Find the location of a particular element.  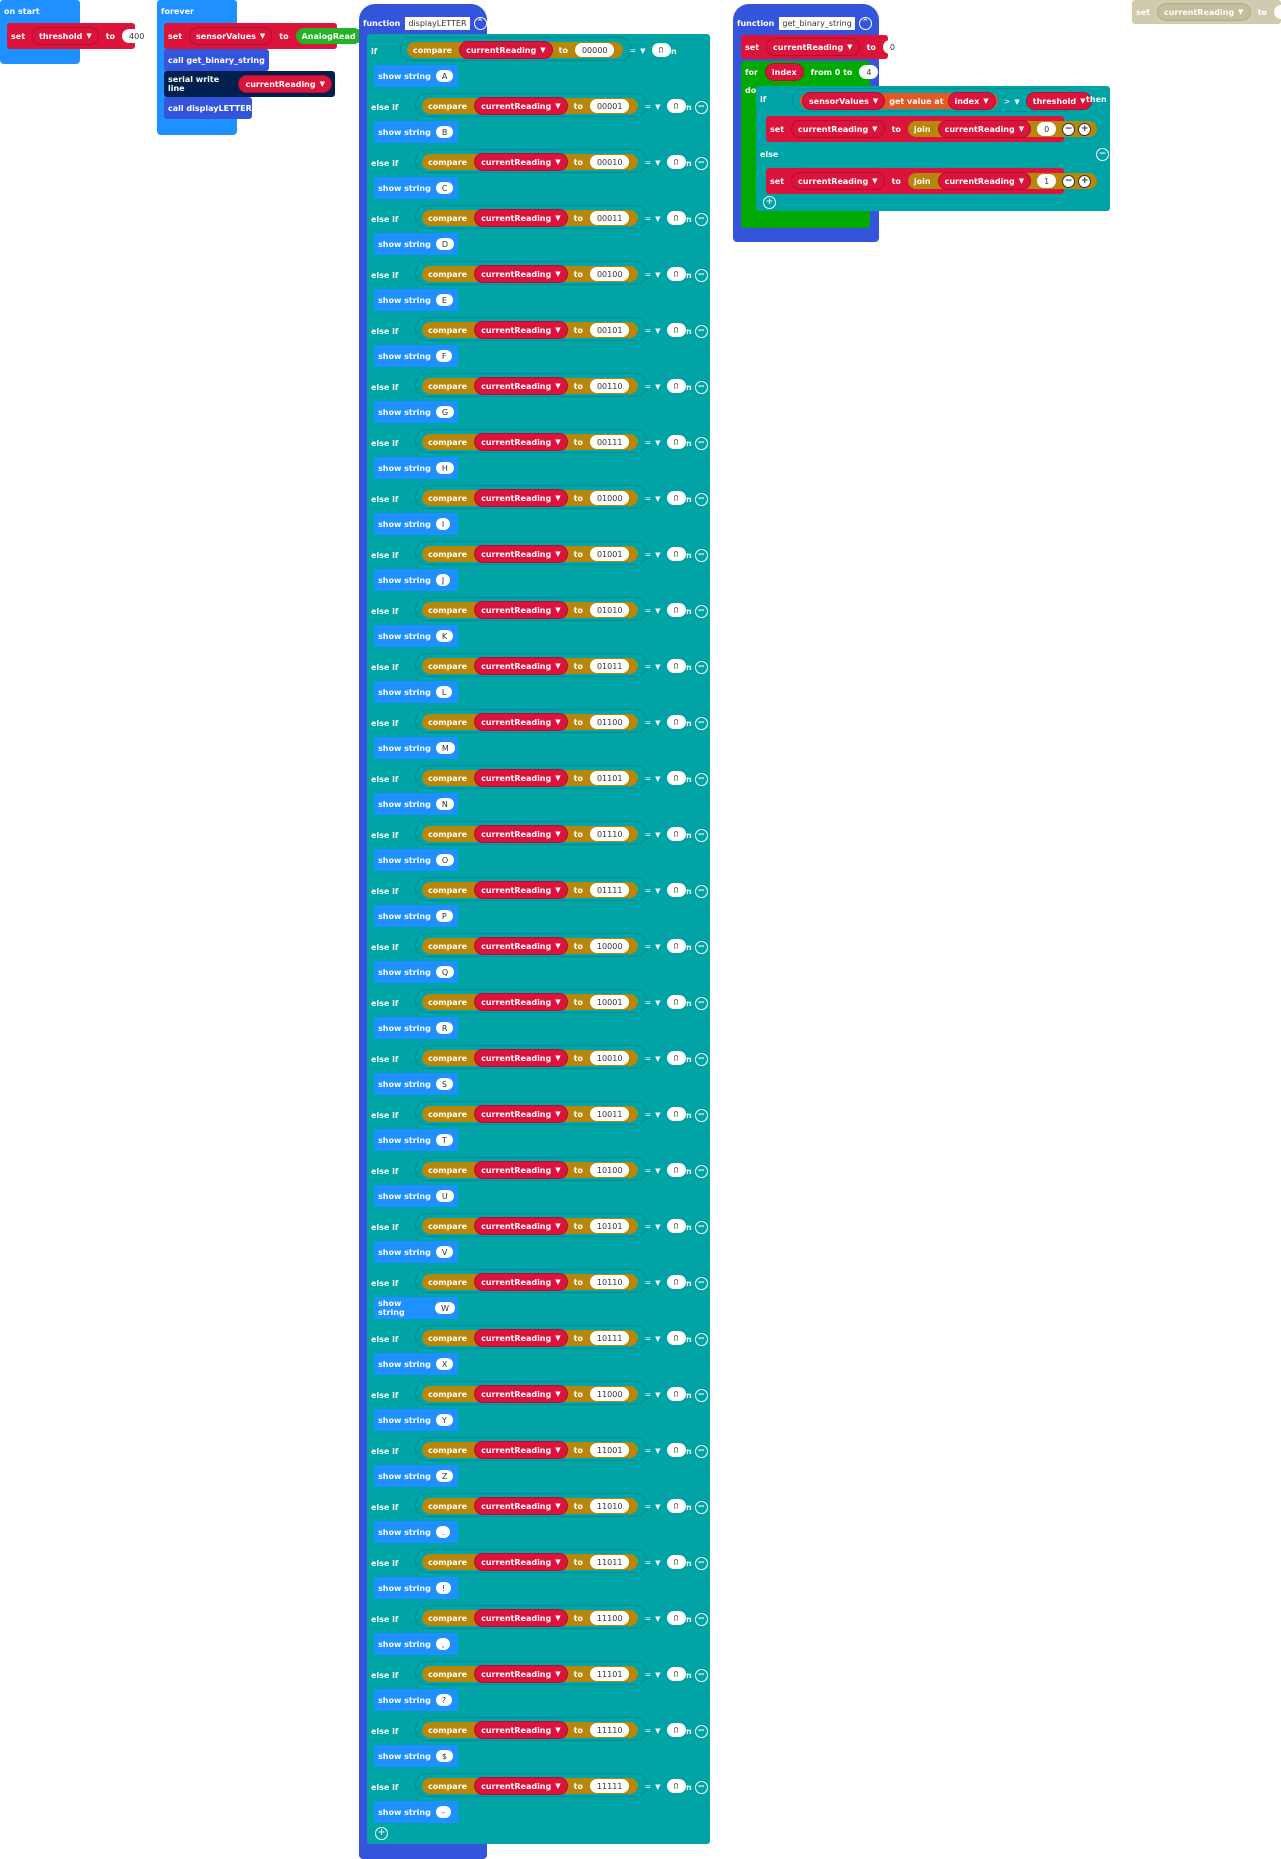

compare-condition: compare currentReading ▼ to 01111 = ▼ 0 is located at coordinates (550, 889).